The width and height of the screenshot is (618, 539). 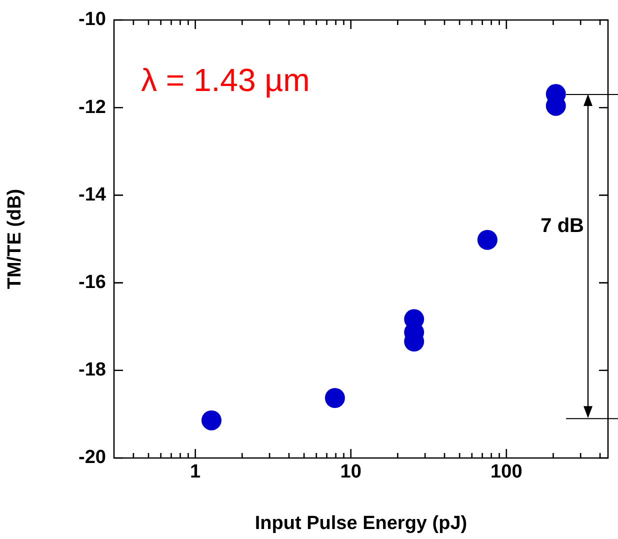 I want to click on y-tick-label: -10, so click(x=92, y=19).